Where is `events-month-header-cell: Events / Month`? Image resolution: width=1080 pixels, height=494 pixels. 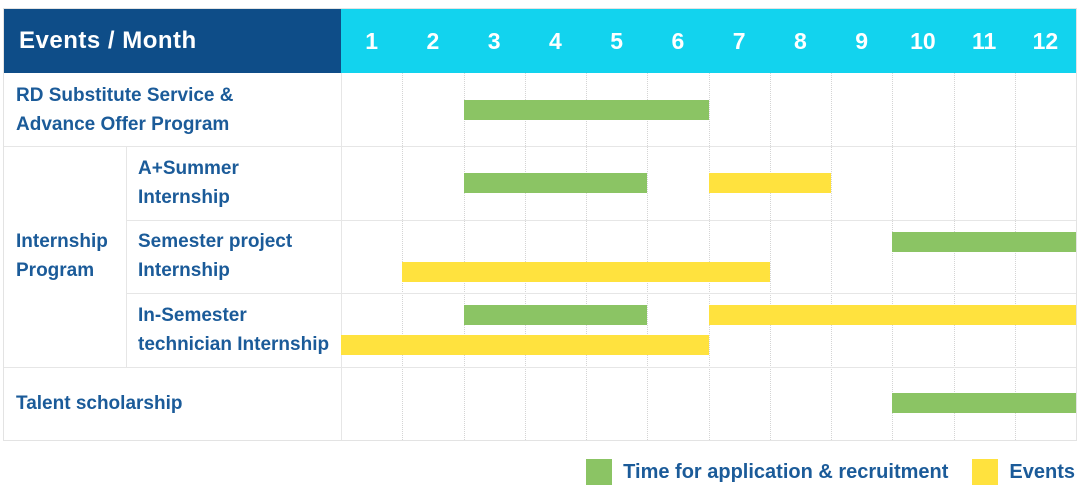 events-month-header-cell: Events / Month is located at coordinates (172, 41).